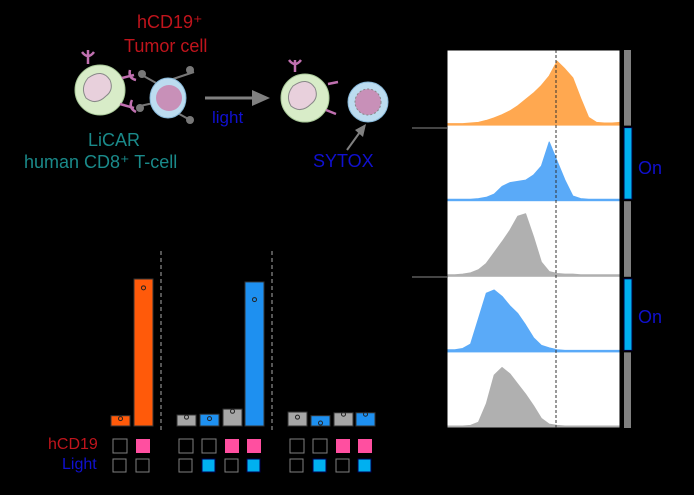  Describe the element at coordinates (237, 98) in the screenshot. I see `light-arrow` at that location.